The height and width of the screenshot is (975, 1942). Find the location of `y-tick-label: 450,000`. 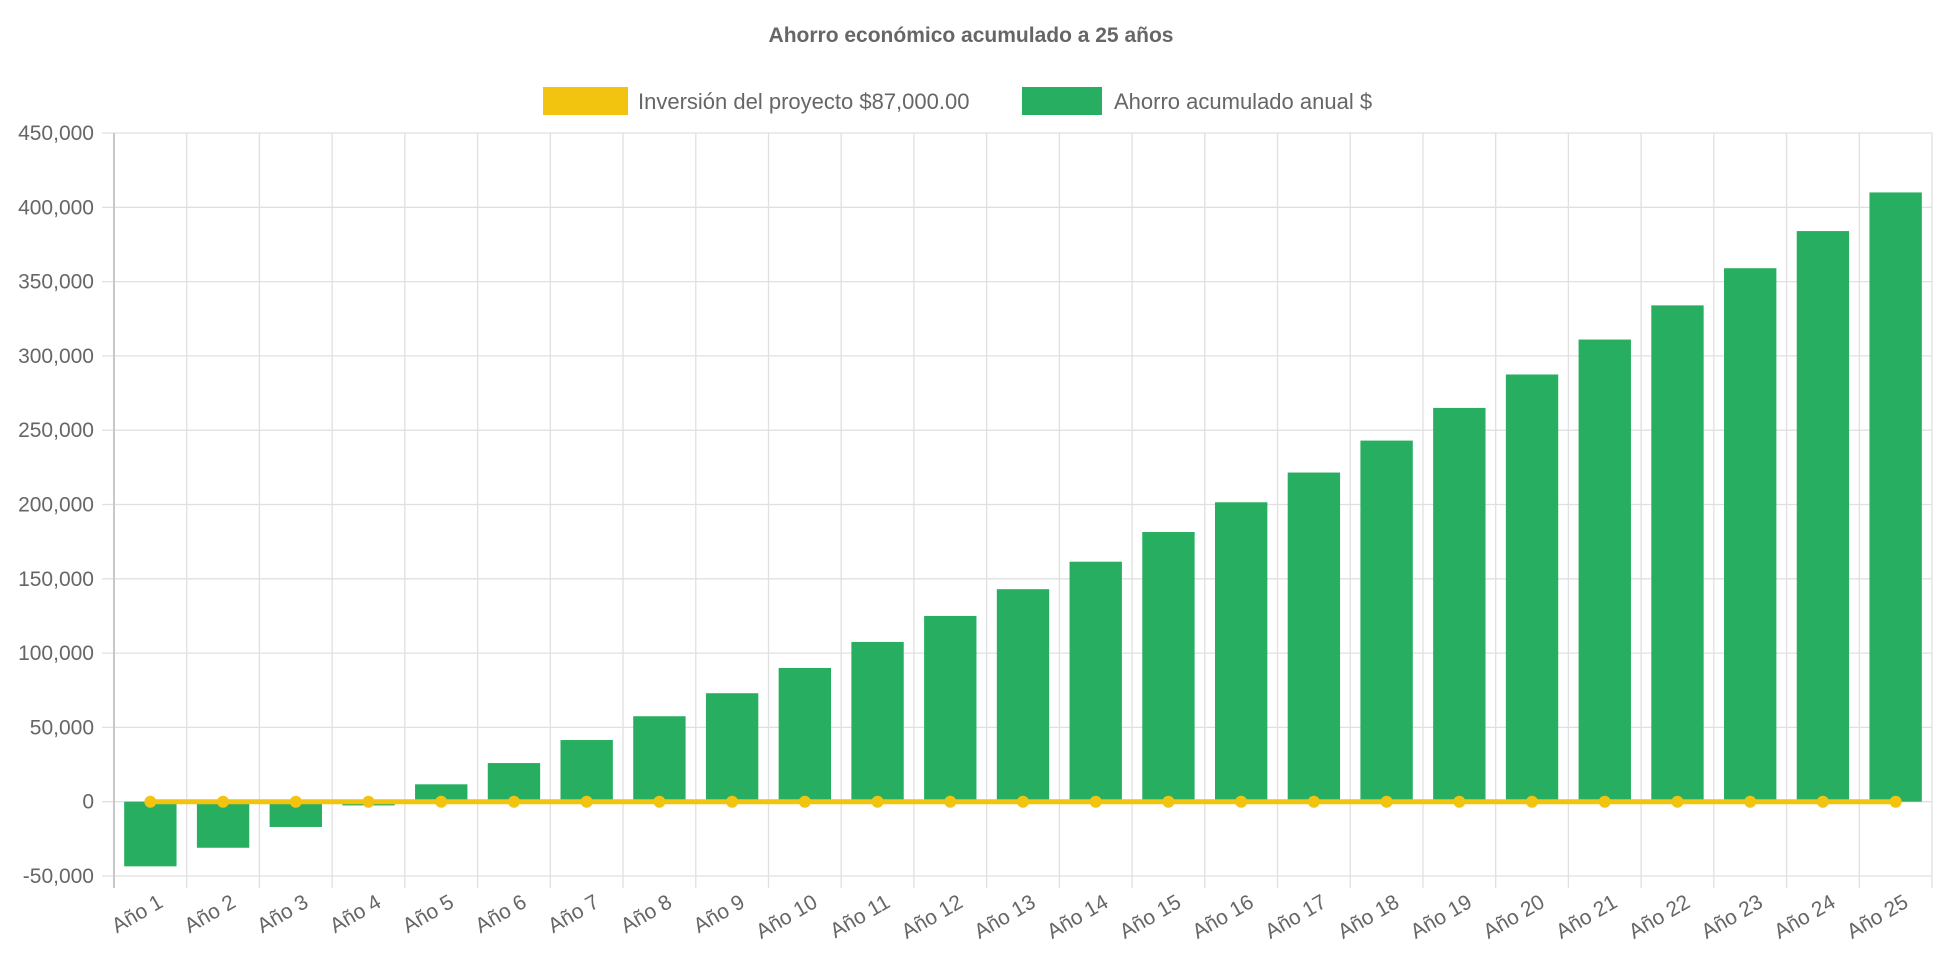

y-tick-label: 450,000 is located at coordinates (56, 133).